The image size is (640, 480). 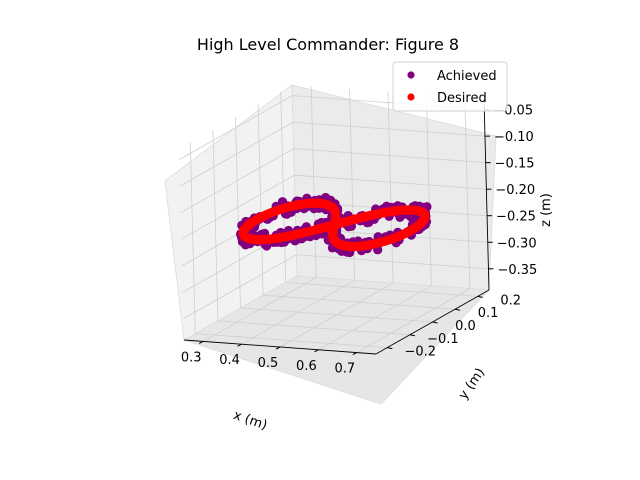 What do you see at coordinates (409, 231) in the screenshot?
I see `data-point` at bounding box center [409, 231].